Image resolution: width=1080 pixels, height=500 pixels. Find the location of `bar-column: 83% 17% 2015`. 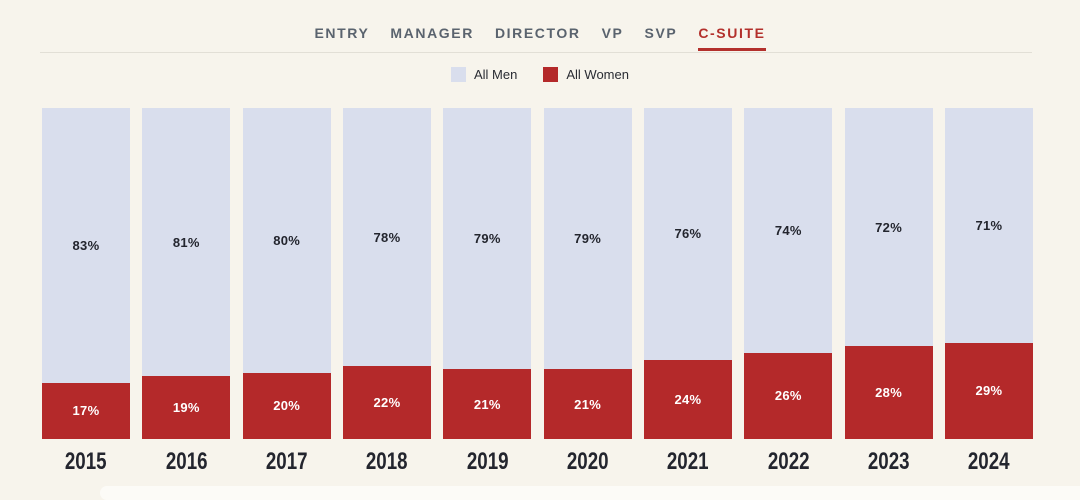

bar-column: 83% 17% 2015 is located at coordinates (86, 292).